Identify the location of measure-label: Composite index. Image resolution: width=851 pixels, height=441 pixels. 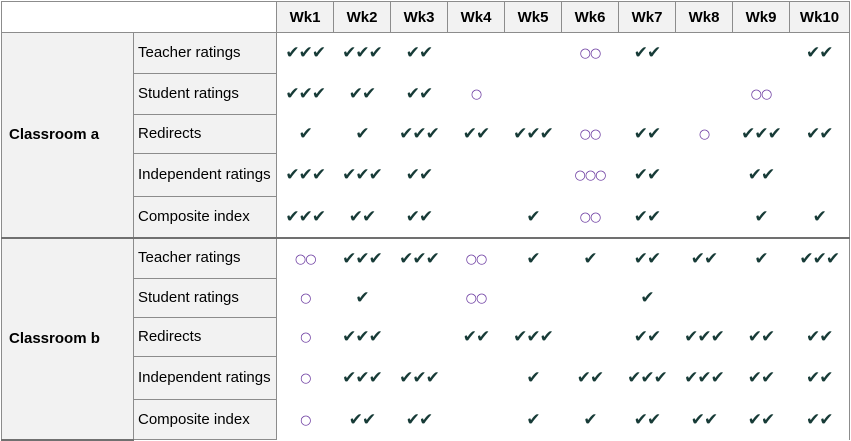
(205, 419).